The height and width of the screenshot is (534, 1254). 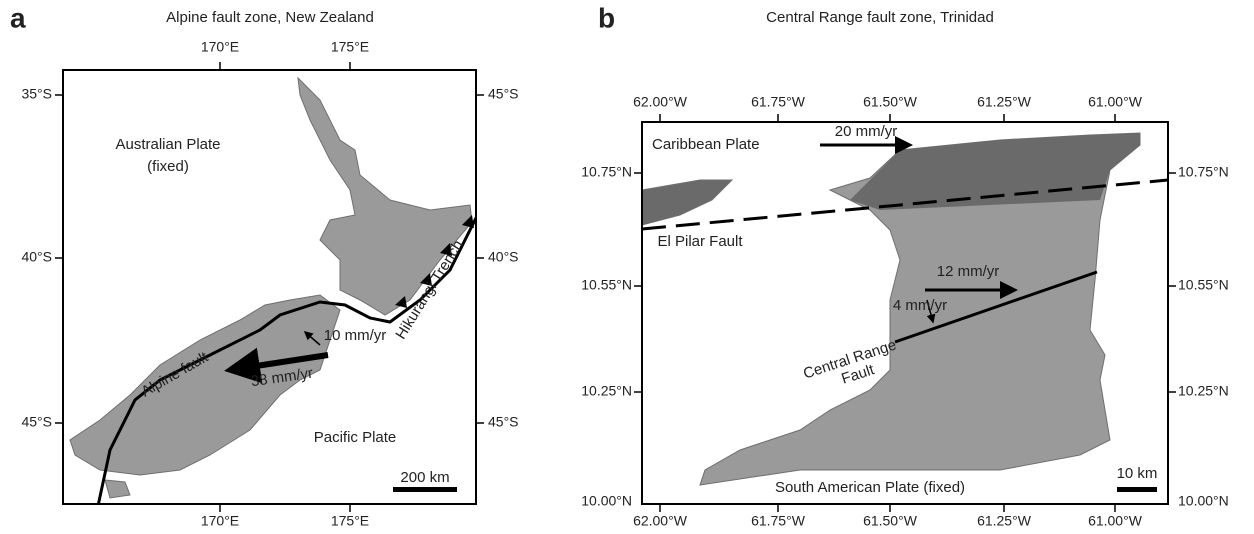 What do you see at coordinates (706, 144) in the screenshot?
I see `plate-label: Caribbean Plate` at bounding box center [706, 144].